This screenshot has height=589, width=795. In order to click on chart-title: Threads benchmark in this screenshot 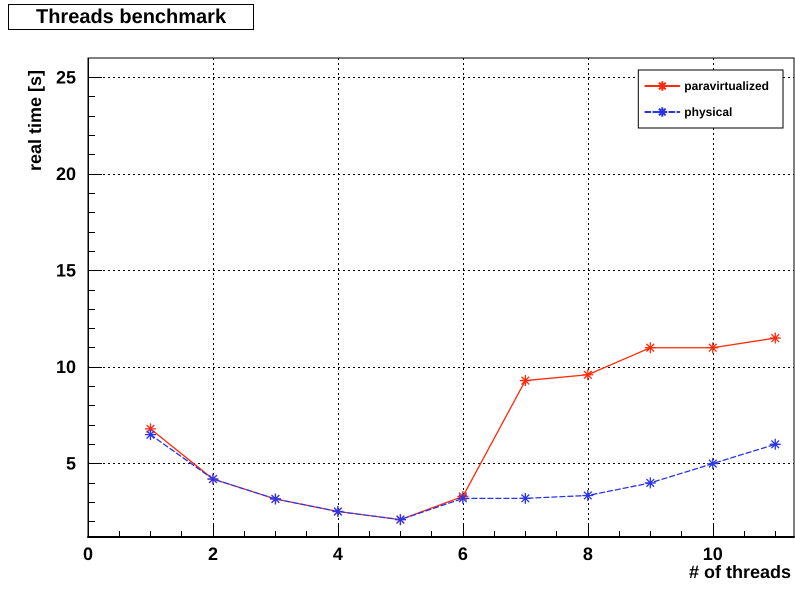, I will do `click(131, 17)`.